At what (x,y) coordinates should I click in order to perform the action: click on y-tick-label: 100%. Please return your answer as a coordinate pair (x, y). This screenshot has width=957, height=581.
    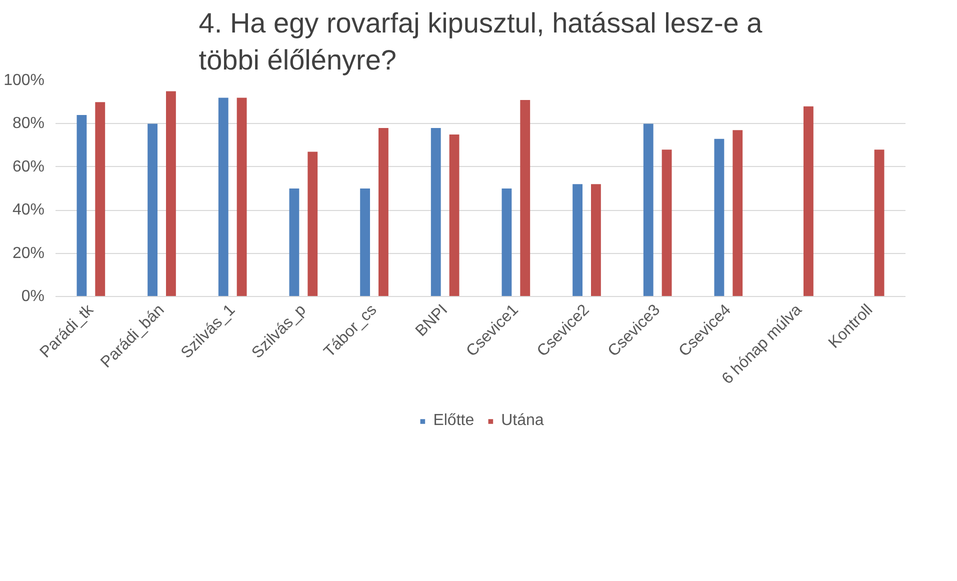
    Looking at the image, I should click on (24, 80).